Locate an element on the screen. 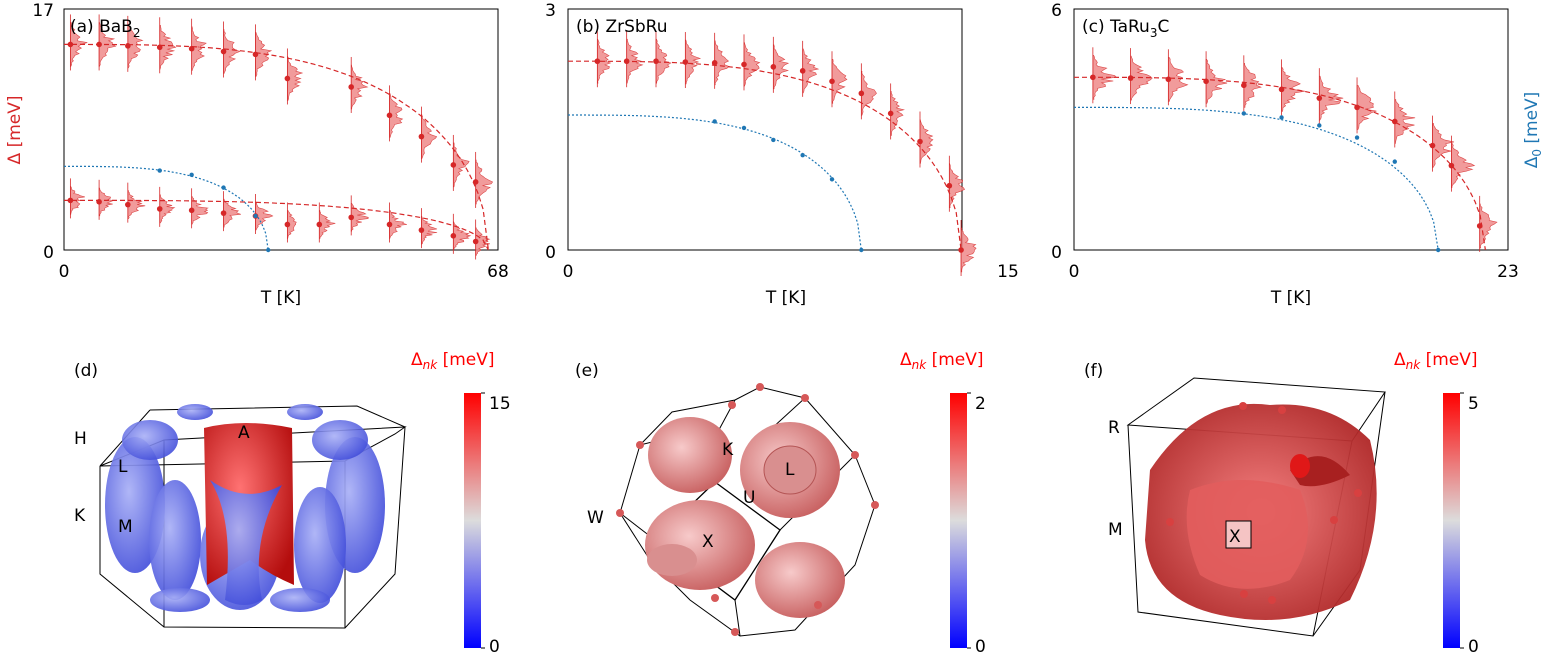 This screenshot has width=1544, height=655. chart-c-plot is located at coordinates (1286, 150).